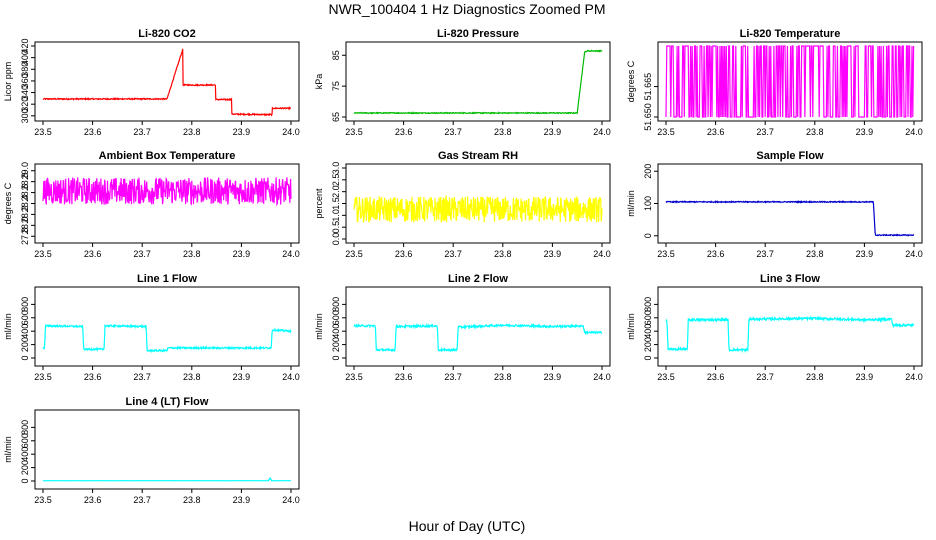 The height and width of the screenshot is (540, 936). Describe the element at coordinates (336, 168) in the screenshot. I see `y-tick-label: 3.0` at that location.